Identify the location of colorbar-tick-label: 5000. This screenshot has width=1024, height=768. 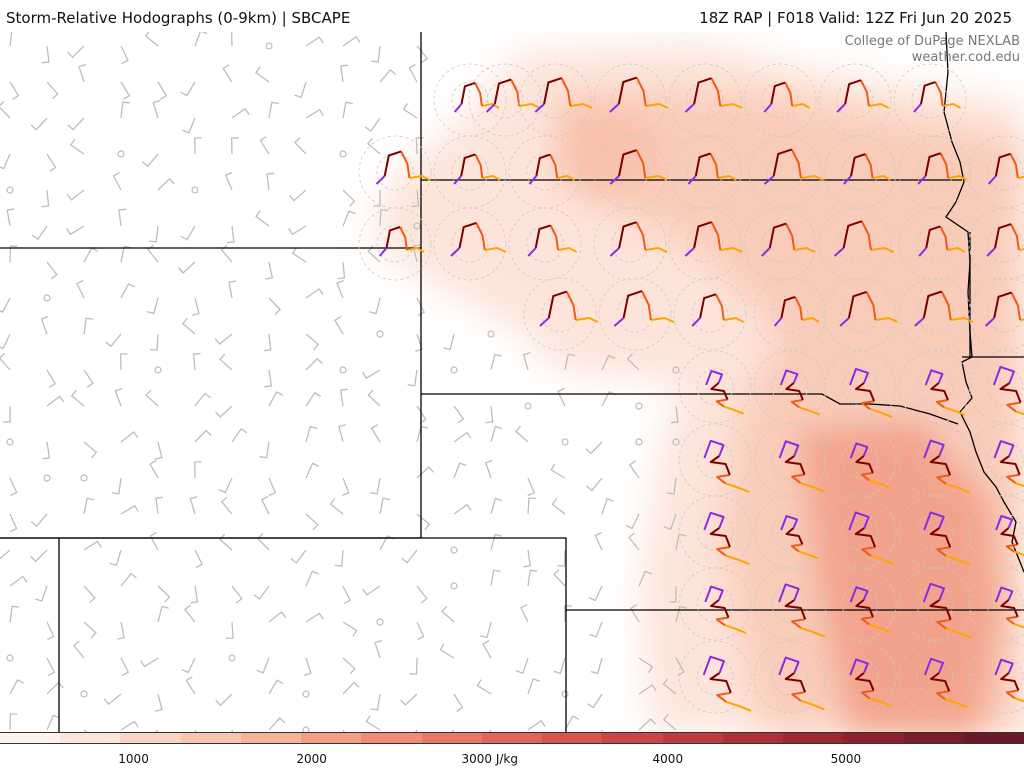
(846, 759).